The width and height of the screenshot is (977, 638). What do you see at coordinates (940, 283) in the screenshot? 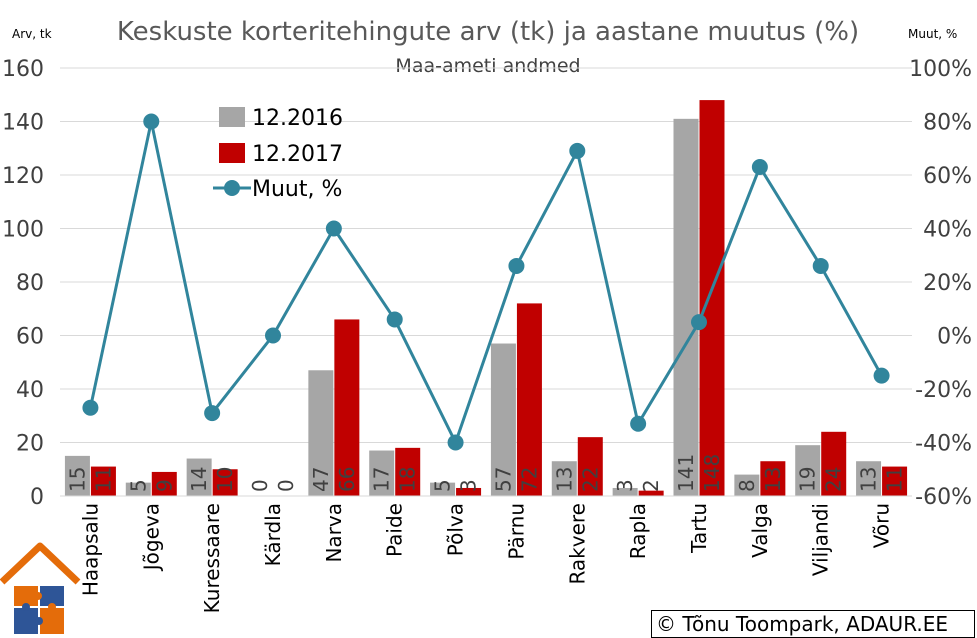
I see `y2-axis-ticks: -60% -40% -20% 0% 20% 40% 60% 80% 100%` at bounding box center [940, 283].